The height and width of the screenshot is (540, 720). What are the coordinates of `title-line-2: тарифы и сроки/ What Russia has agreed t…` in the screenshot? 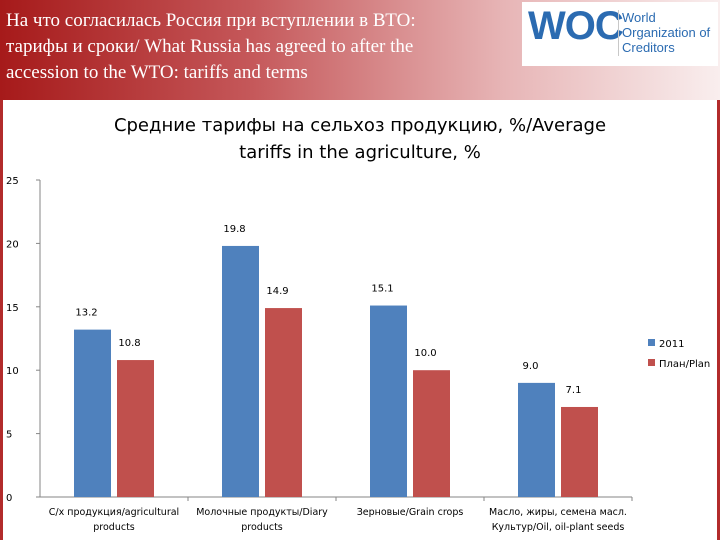 It's located at (210, 46).